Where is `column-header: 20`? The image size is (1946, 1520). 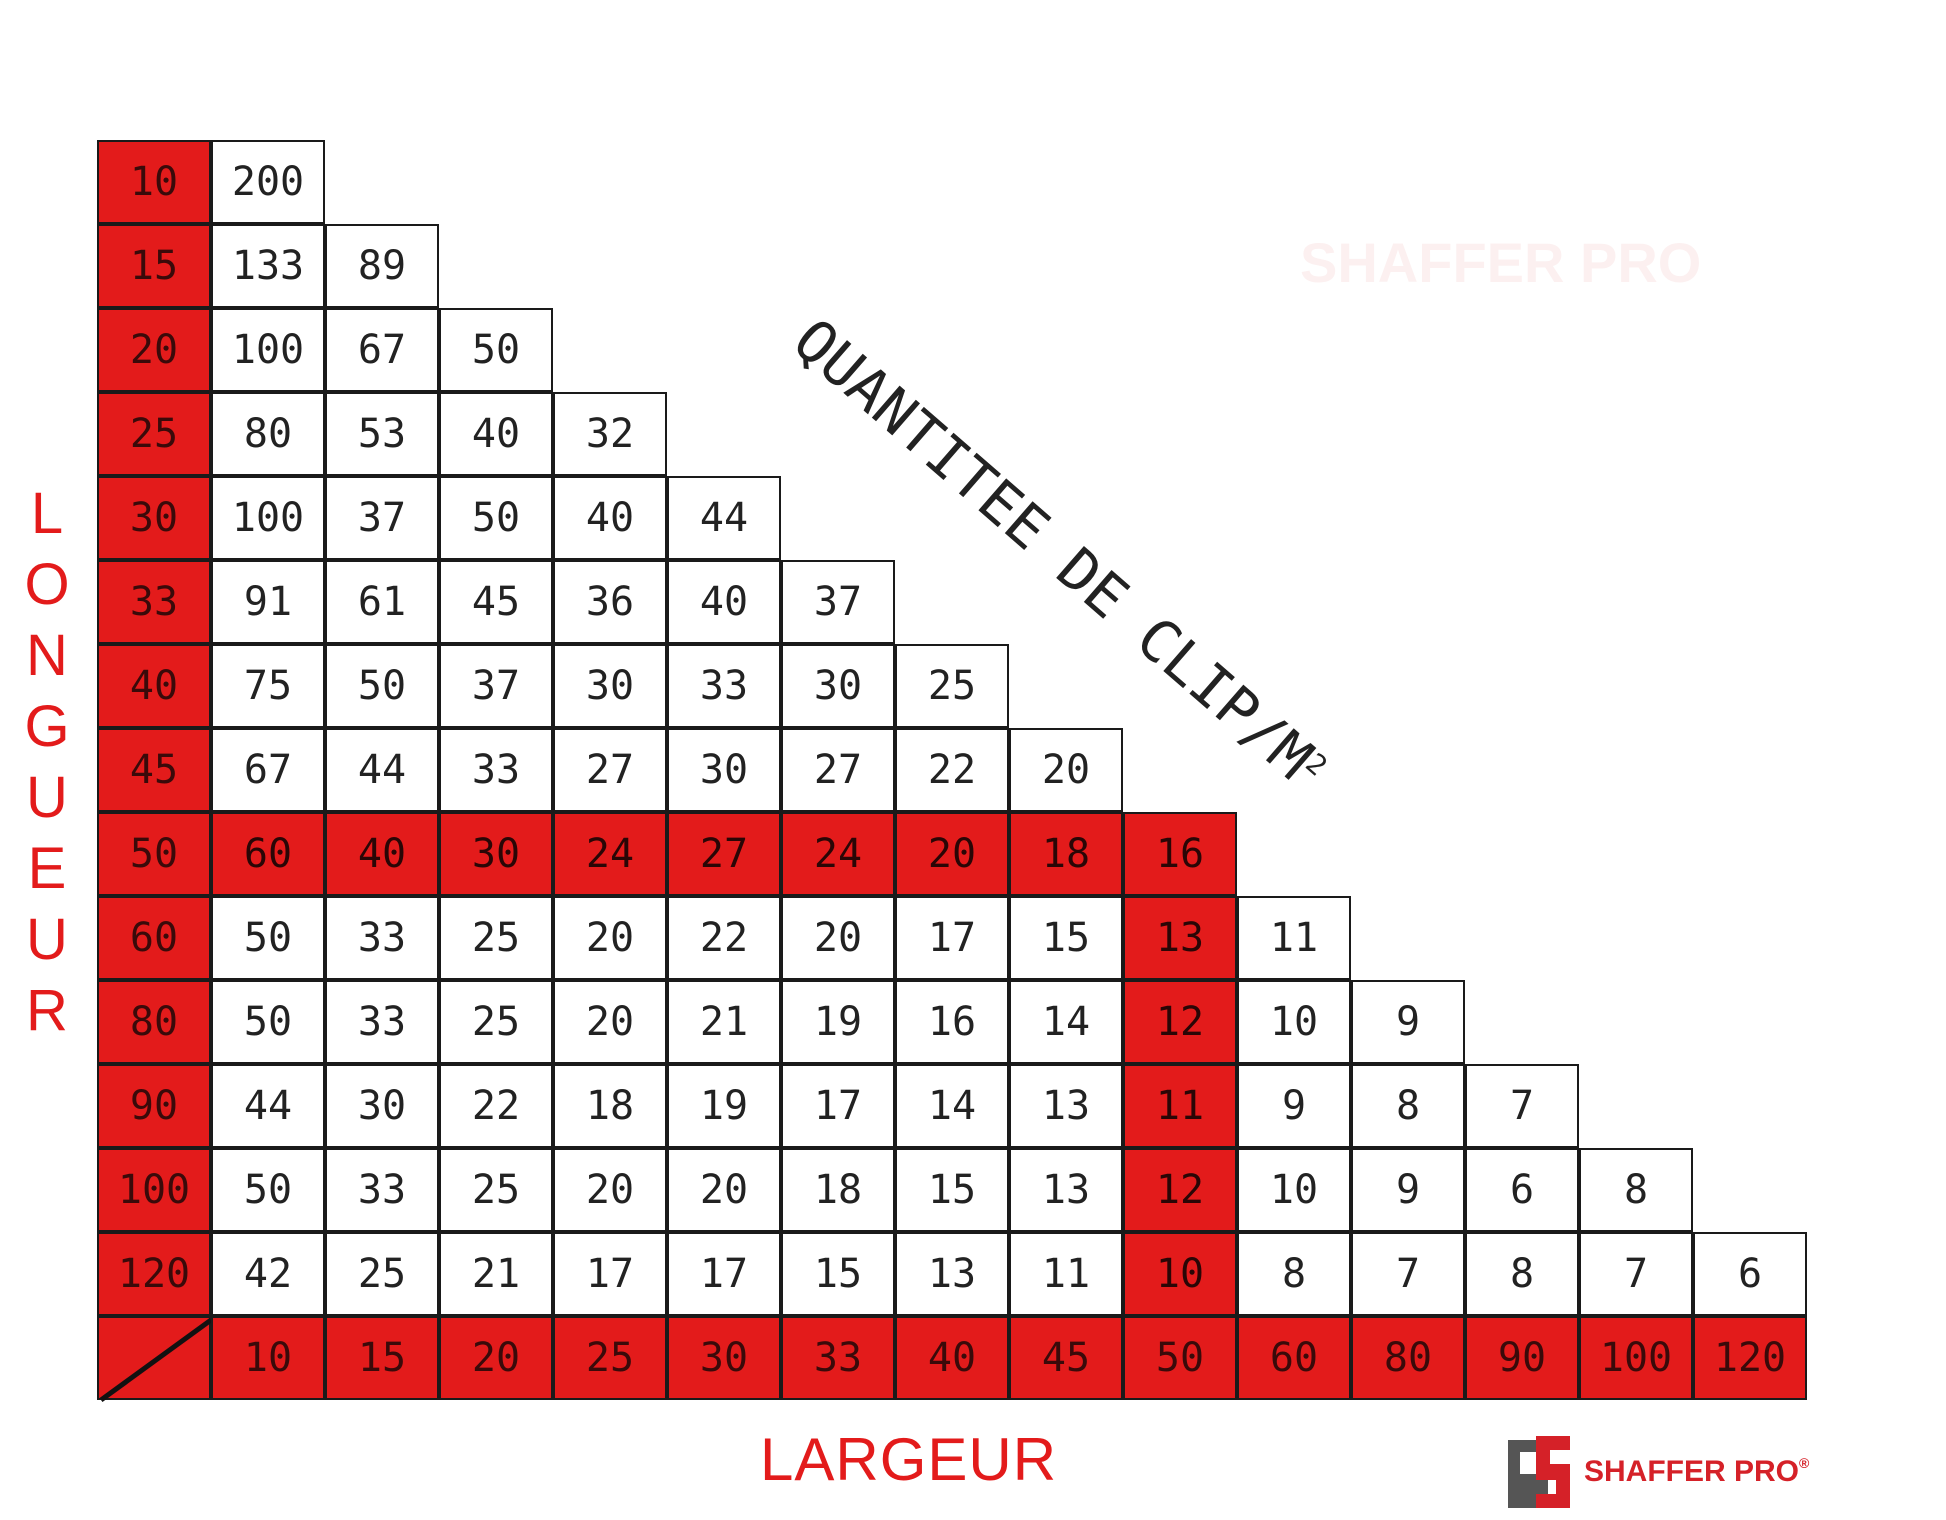
column-header: 20 is located at coordinates (496, 1358).